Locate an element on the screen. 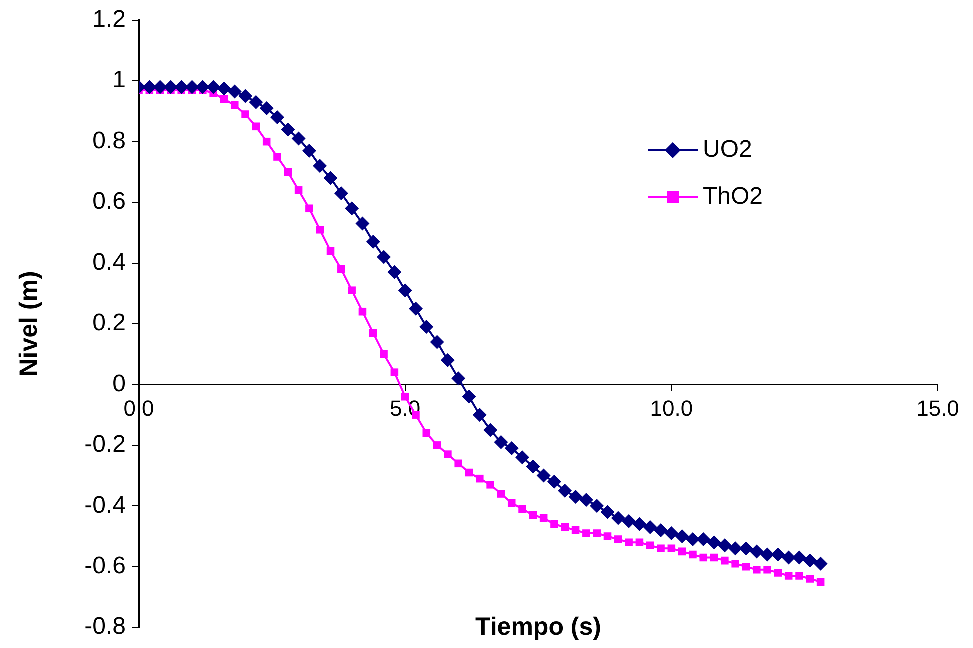  y-tick-label: 0.2 is located at coordinates (109, 323).